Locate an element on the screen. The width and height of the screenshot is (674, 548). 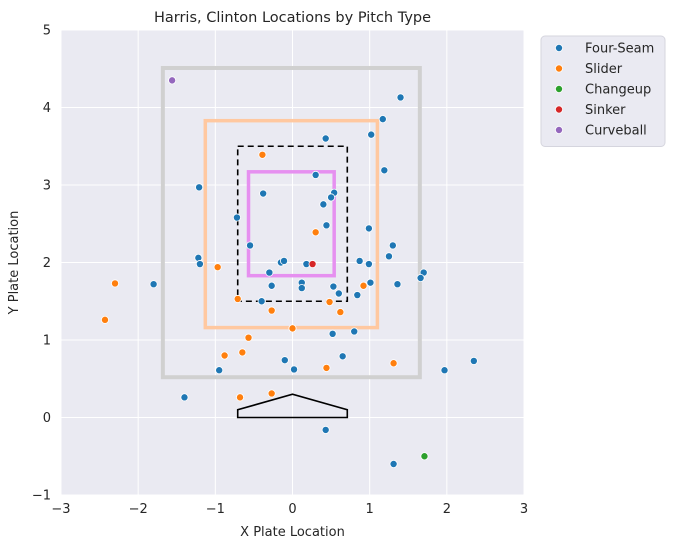
x-axis-ticks: −3 −2 −1 0 1 2 3 is located at coordinates (289, 509).